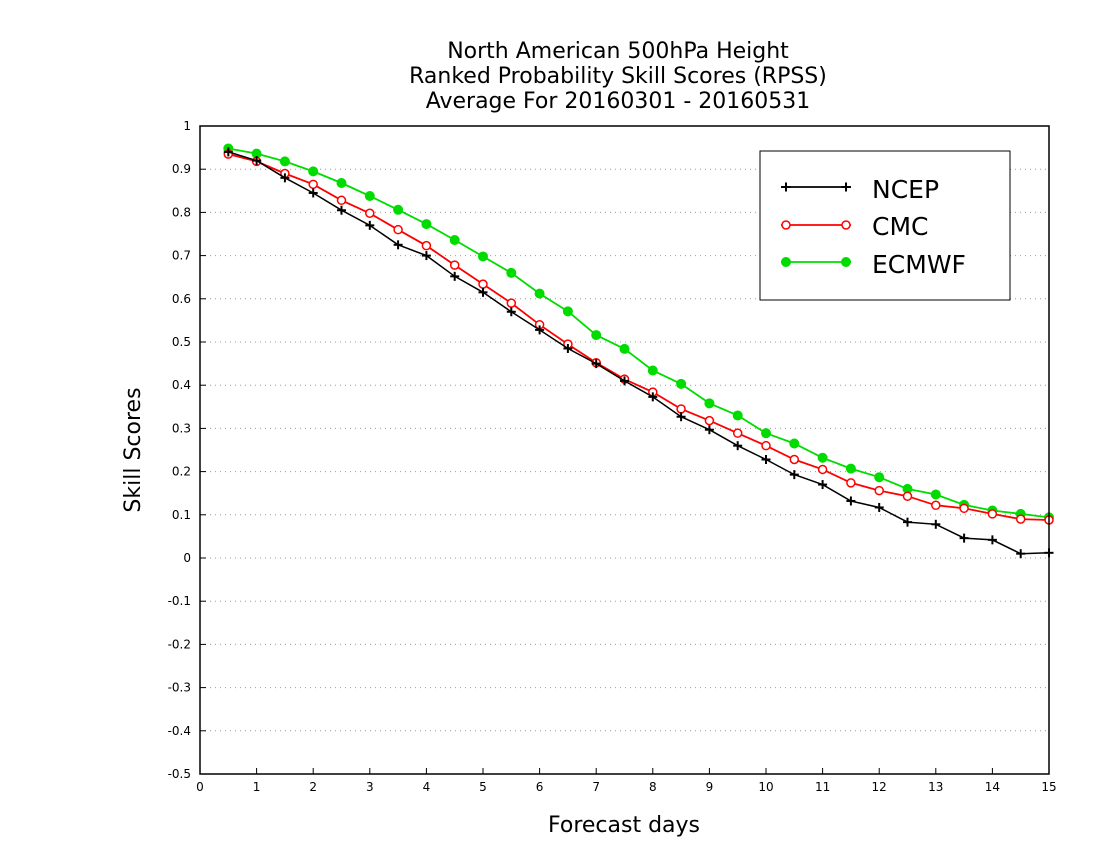 The image size is (1100, 850). I want to click on x-axis-label: Forecast days, so click(624, 825).